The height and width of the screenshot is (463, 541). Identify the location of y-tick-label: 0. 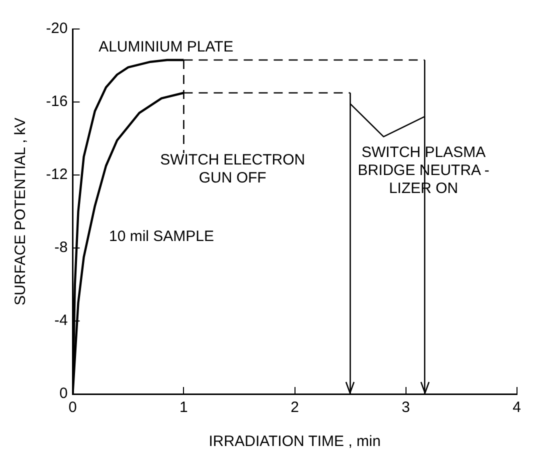
(63, 393).